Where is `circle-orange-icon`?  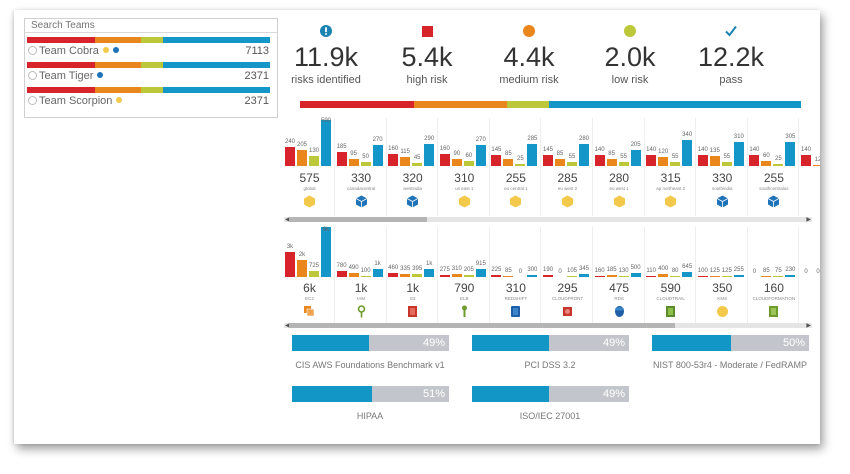 circle-orange-icon is located at coordinates (529, 31).